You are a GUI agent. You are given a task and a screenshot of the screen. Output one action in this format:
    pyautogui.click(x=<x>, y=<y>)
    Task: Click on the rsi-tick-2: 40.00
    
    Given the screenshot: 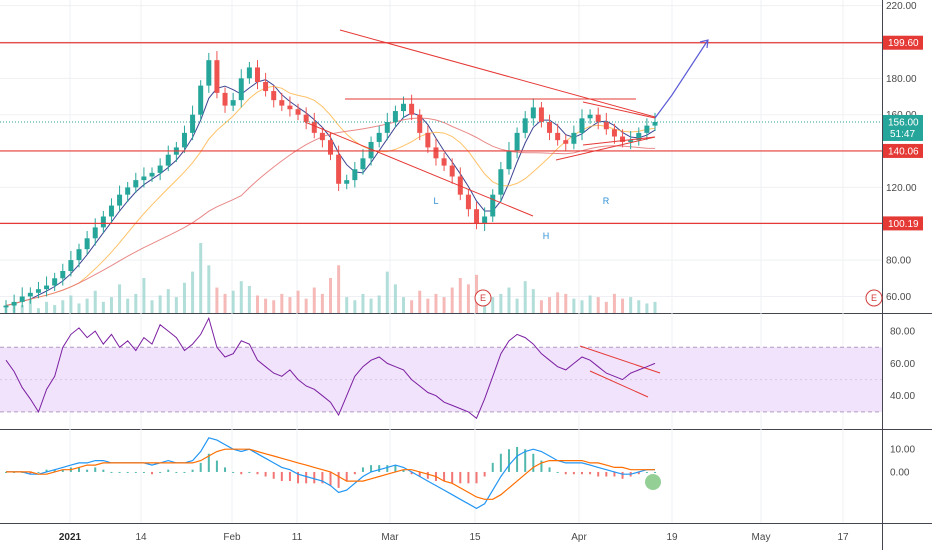 What is the action you would take?
    pyautogui.click(x=902, y=396)
    